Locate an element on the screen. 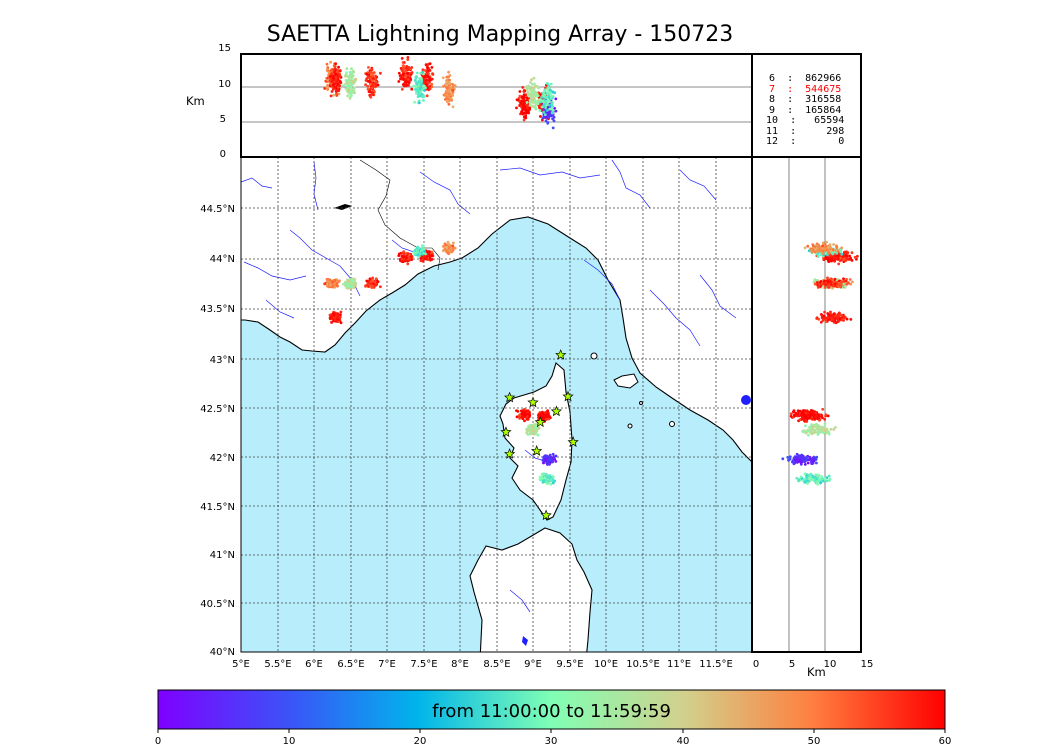  lon-tick: 10°E is located at coordinates (606, 664).